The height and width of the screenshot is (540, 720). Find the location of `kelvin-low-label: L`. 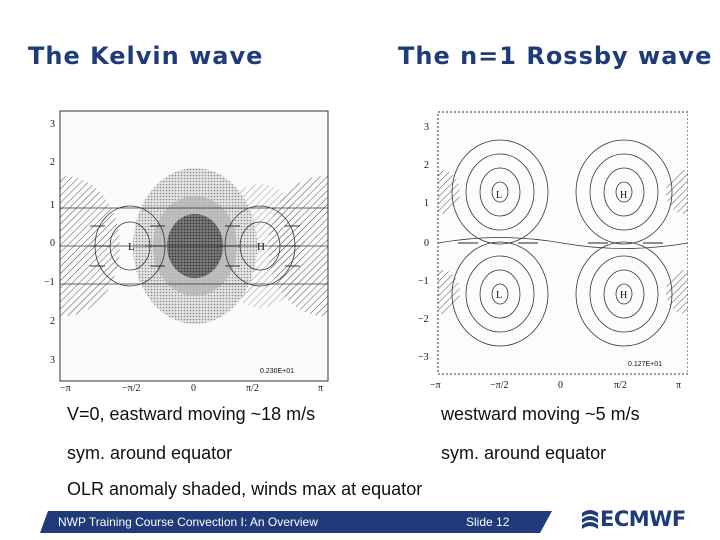

kelvin-low-label: L is located at coordinates (131, 247).